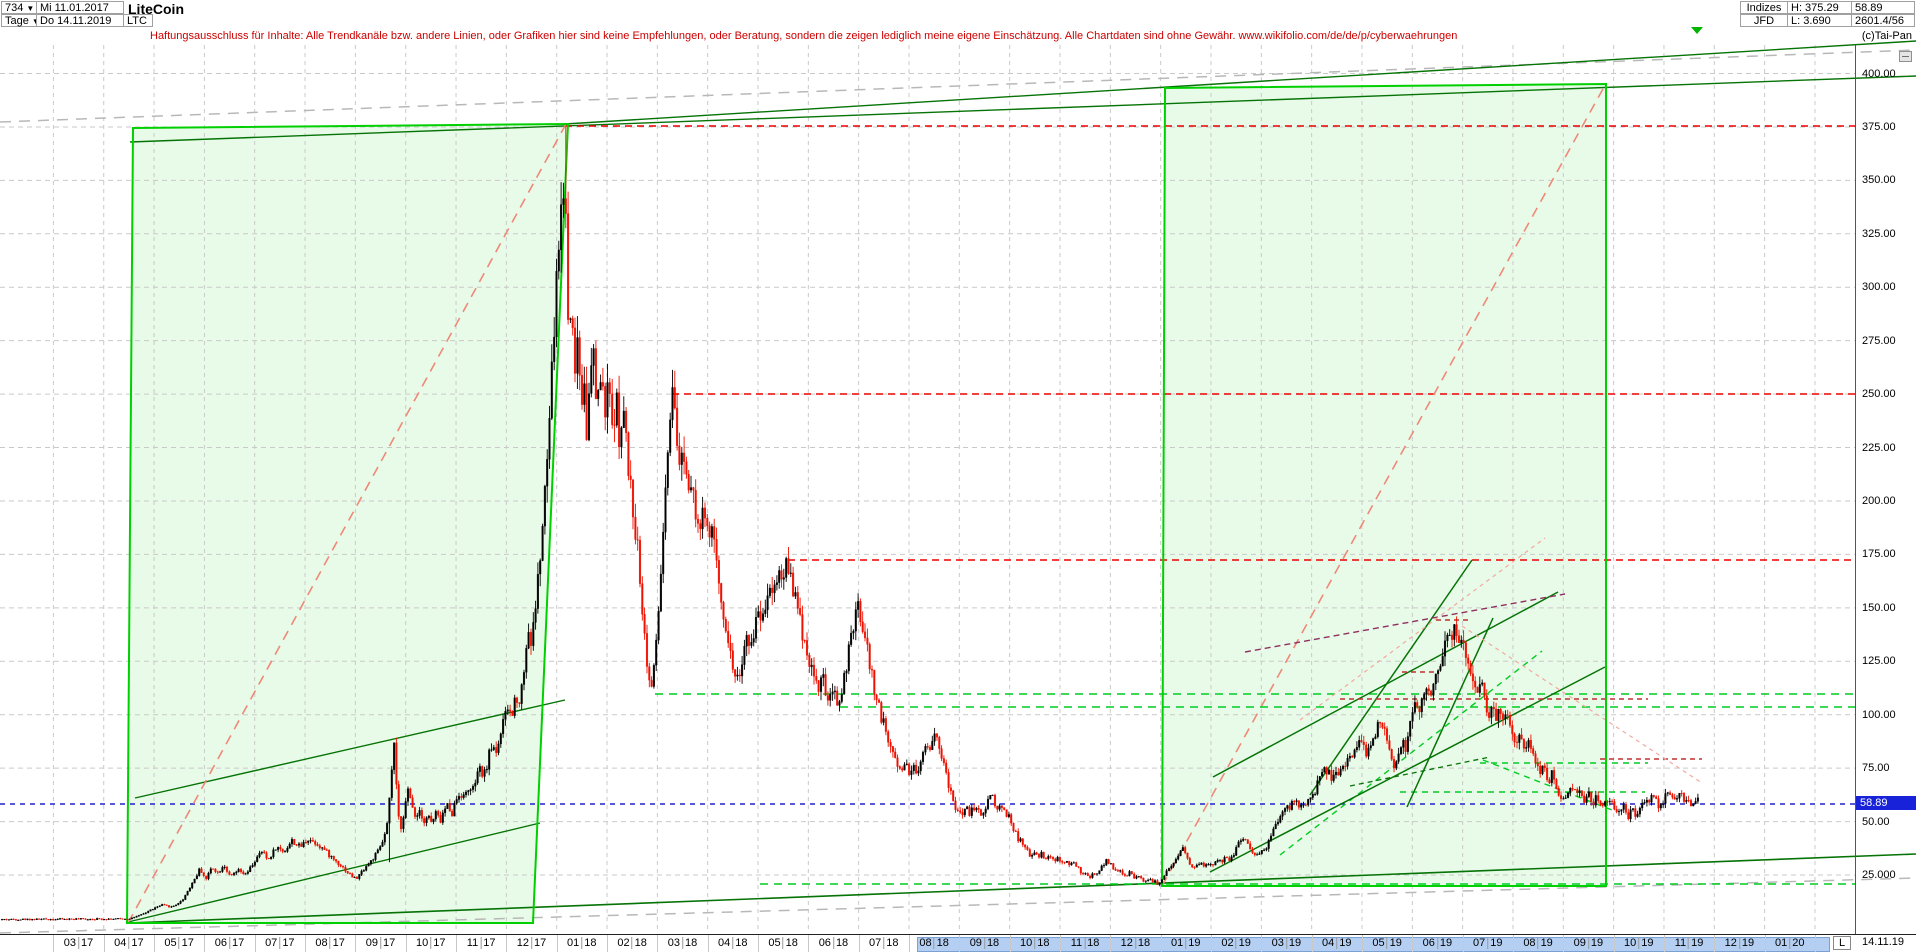  I want to click on x-month-label: 02 18, so click(632, 943).